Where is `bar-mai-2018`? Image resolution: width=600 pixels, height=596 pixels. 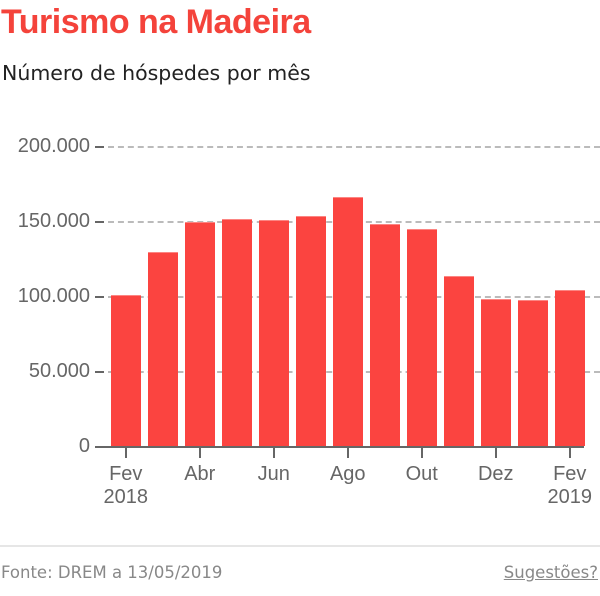
bar-mai-2018 is located at coordinates (237, 332).